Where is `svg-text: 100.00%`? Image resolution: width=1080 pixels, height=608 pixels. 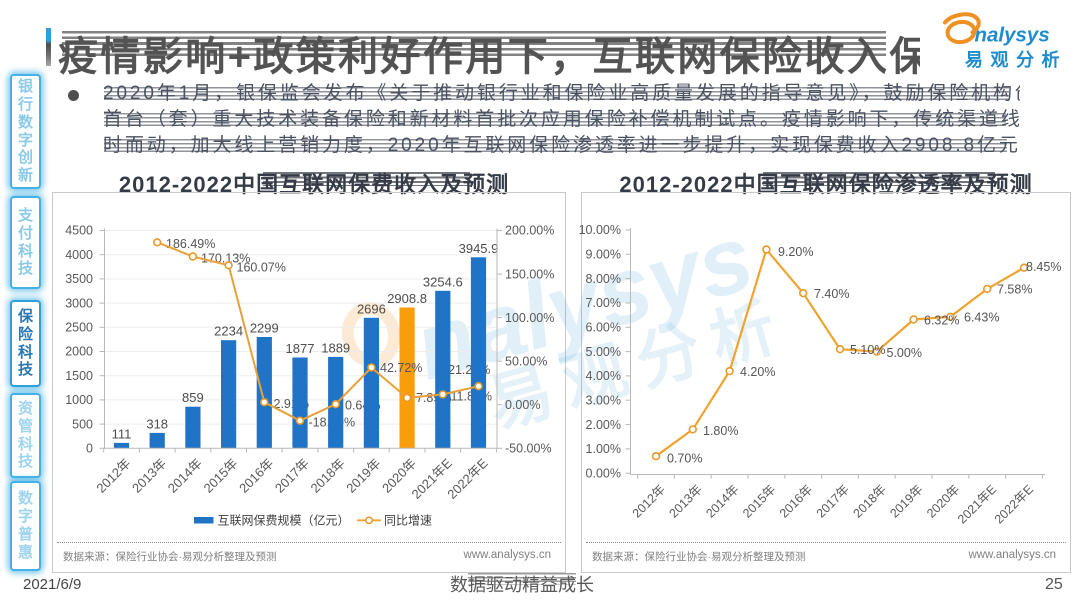 svg-text: 100.00% is located at coordinates (529, 318).